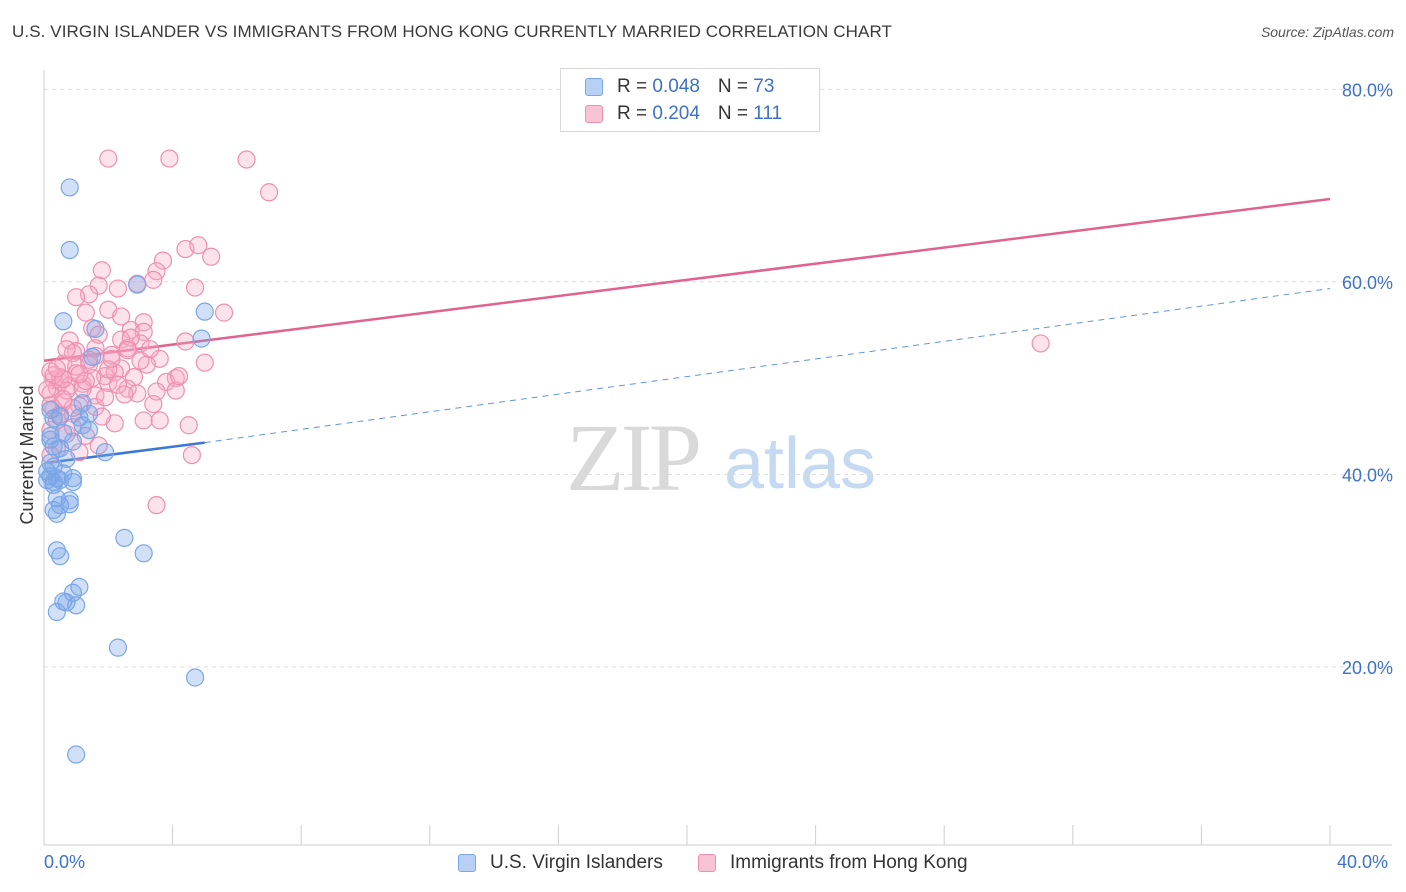  What do you see at coordinates (679, 87) in the screenshot?
I see `legend-row-virgin-islanders: R = 0.048 N = 73` at bounding box center [679, 87].